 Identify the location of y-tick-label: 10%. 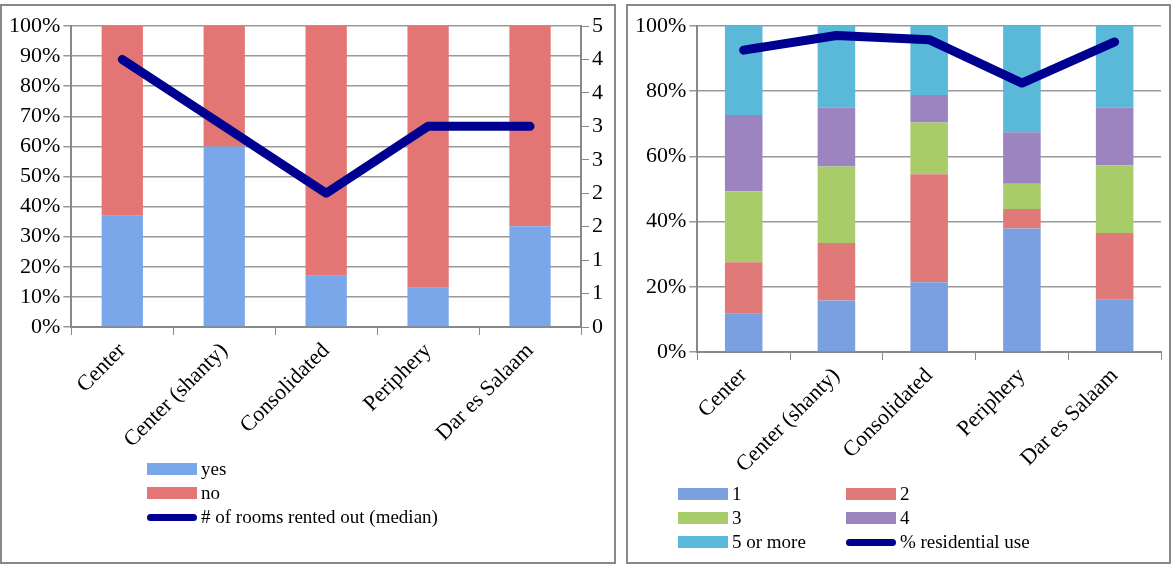
(40, 295).